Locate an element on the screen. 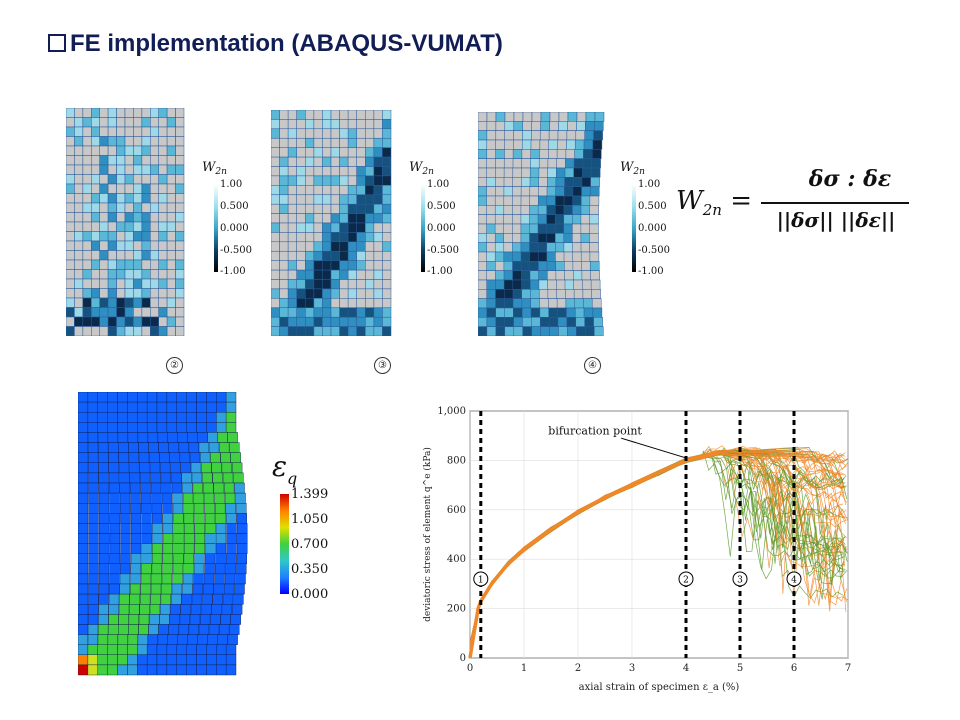  tick: 1.399 is located at coordinates (310, 494).